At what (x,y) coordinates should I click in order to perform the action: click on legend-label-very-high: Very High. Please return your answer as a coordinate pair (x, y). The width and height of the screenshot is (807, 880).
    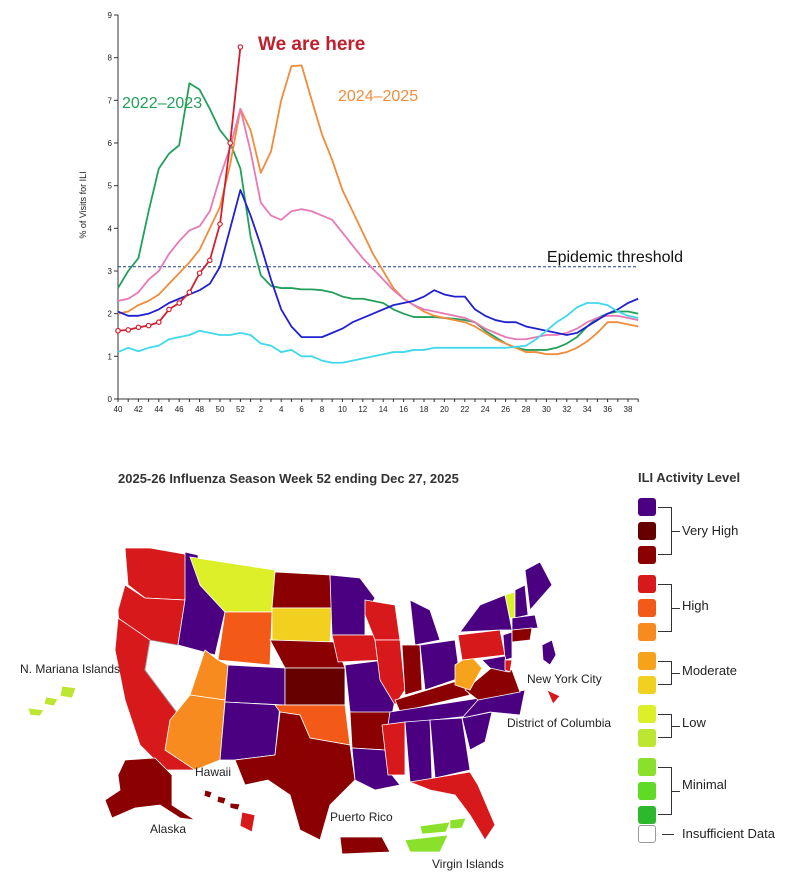
    Looking at the image, I should click on (710, 530).